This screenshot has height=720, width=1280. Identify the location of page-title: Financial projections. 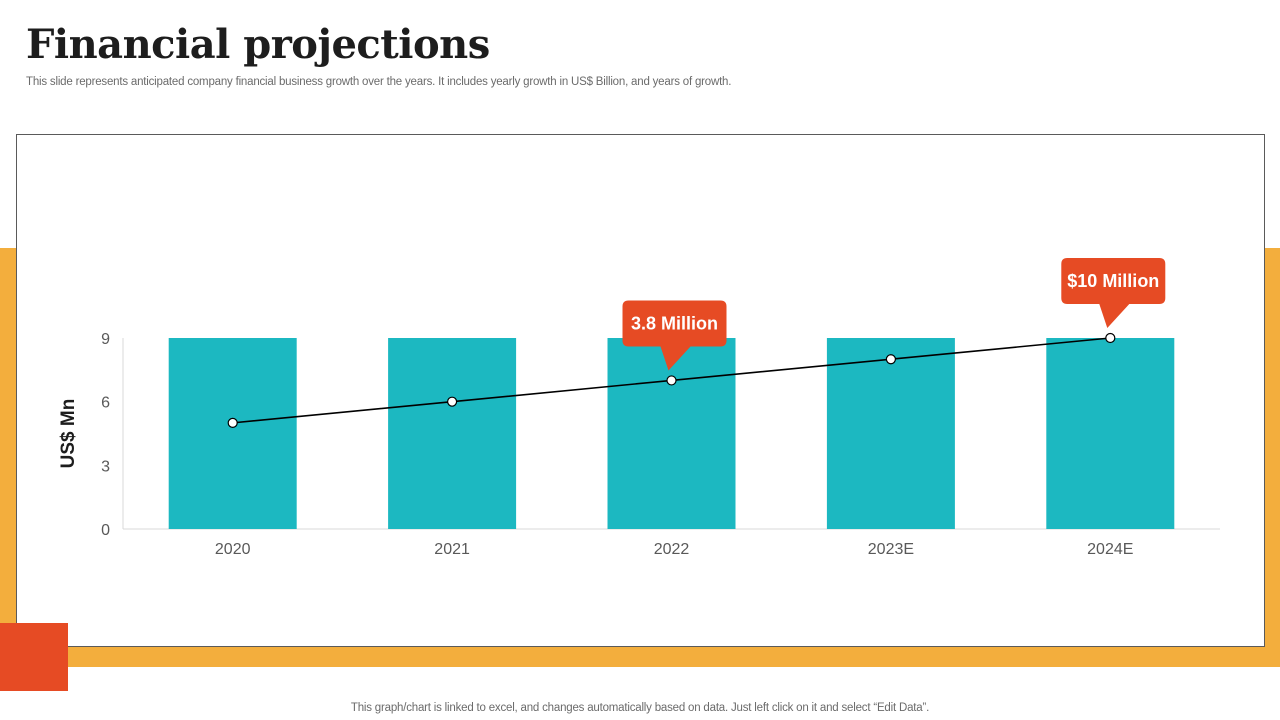
(258, 44).